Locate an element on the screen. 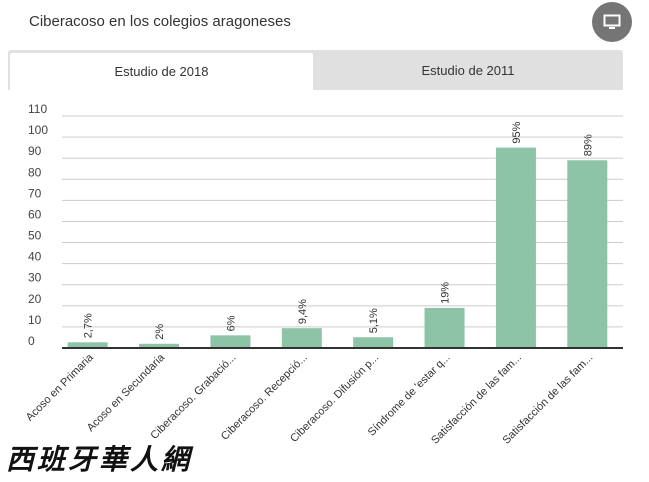 The width and height of the screenshot is (649, 482). data-label: 2% is located at coordinates (160, 332).